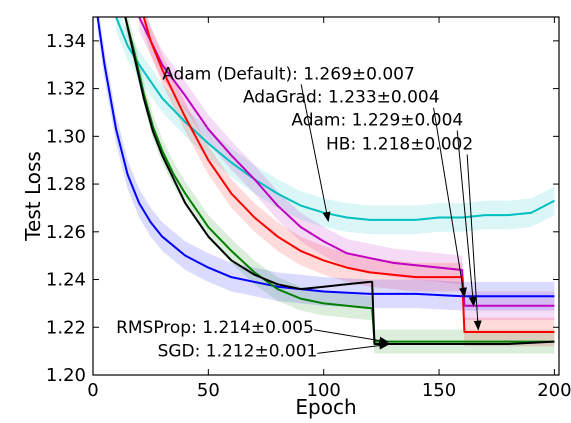  Describe the element at coordinates (238, 351) in the screenshot. I see `annotation-sgd: SGD: 1.212±0.001` at that location.